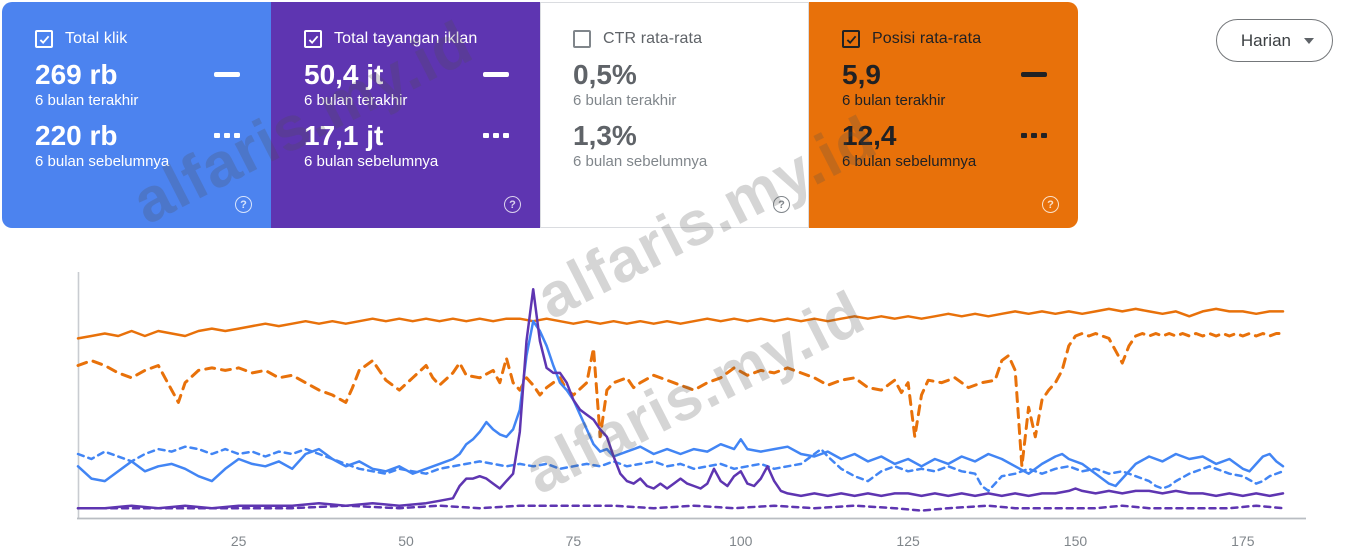 The image size is (1350, 549). What do you see at coordinates (138, 84) in the screenshot?
I see `metric-current: 269 rb 6 bulan terakhir` at bounding box center [138, 84].